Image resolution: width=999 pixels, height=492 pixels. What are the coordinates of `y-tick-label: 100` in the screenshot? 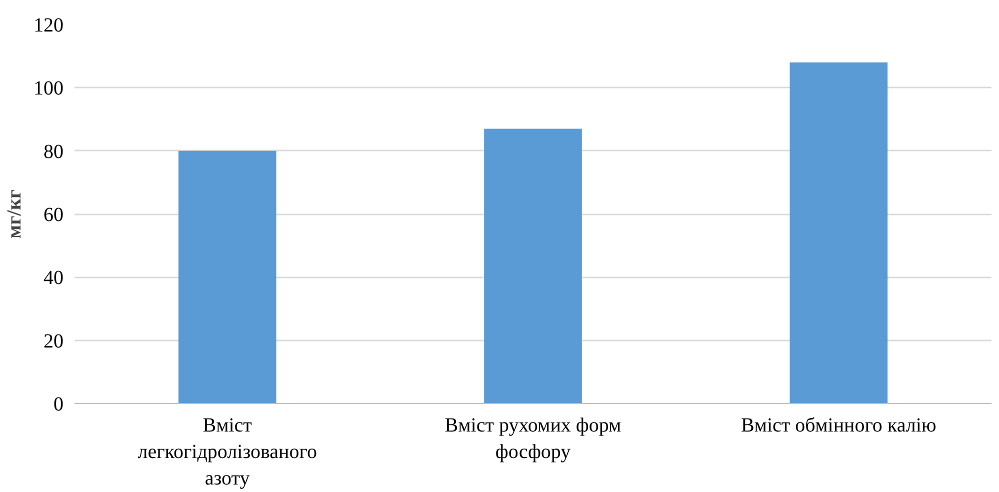 It's located at (49, 89).